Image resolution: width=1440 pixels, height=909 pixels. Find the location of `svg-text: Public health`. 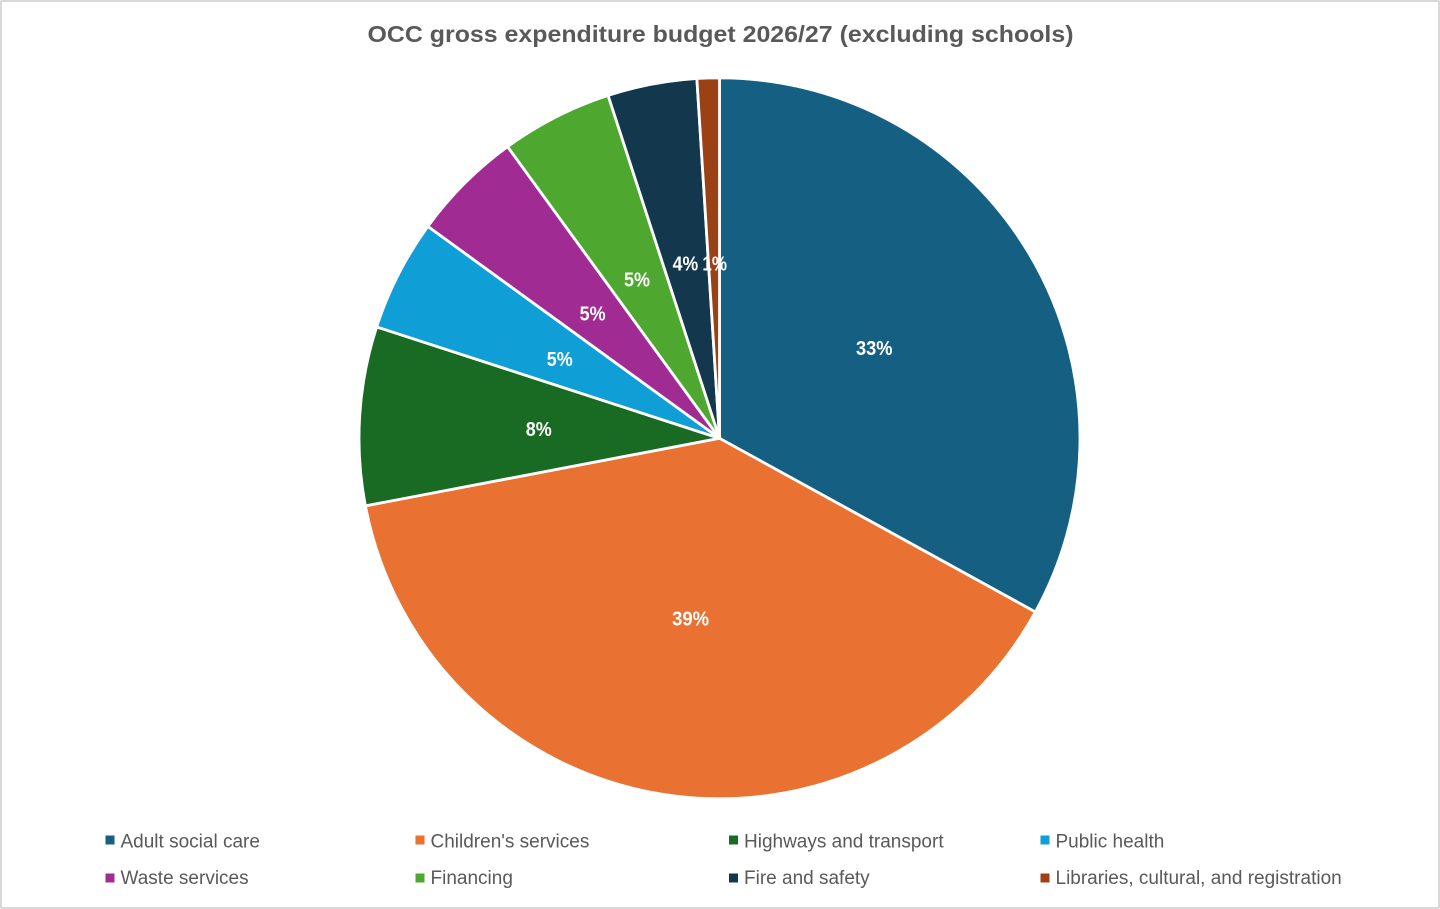

svg-text: Public health is located at coordinates (1110, 842).